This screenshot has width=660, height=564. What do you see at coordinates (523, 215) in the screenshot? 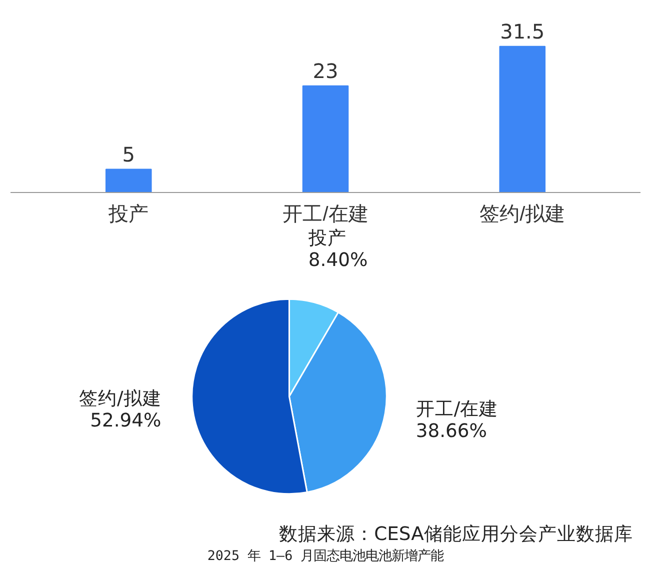
I see `x-tick-label: 签约/拟建` at bounding box center [523, 215].